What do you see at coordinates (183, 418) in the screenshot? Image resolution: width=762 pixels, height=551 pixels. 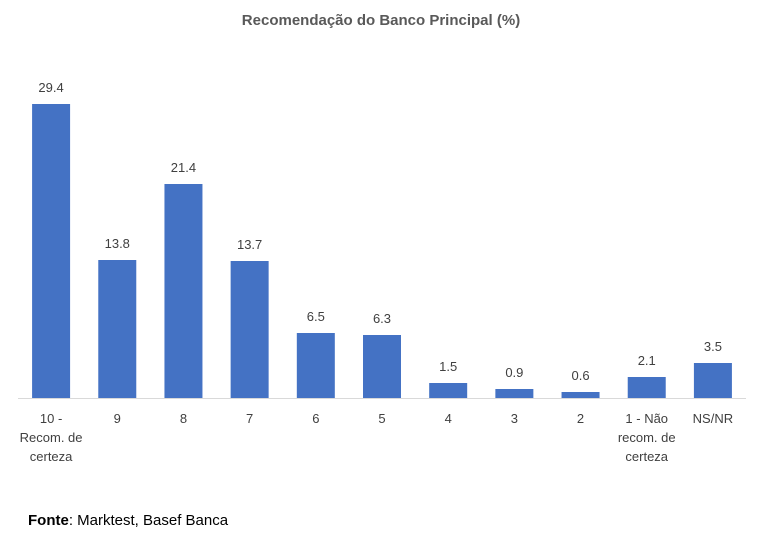 I see `x-tick-label-2: 8` at bounding box center [183, 418].